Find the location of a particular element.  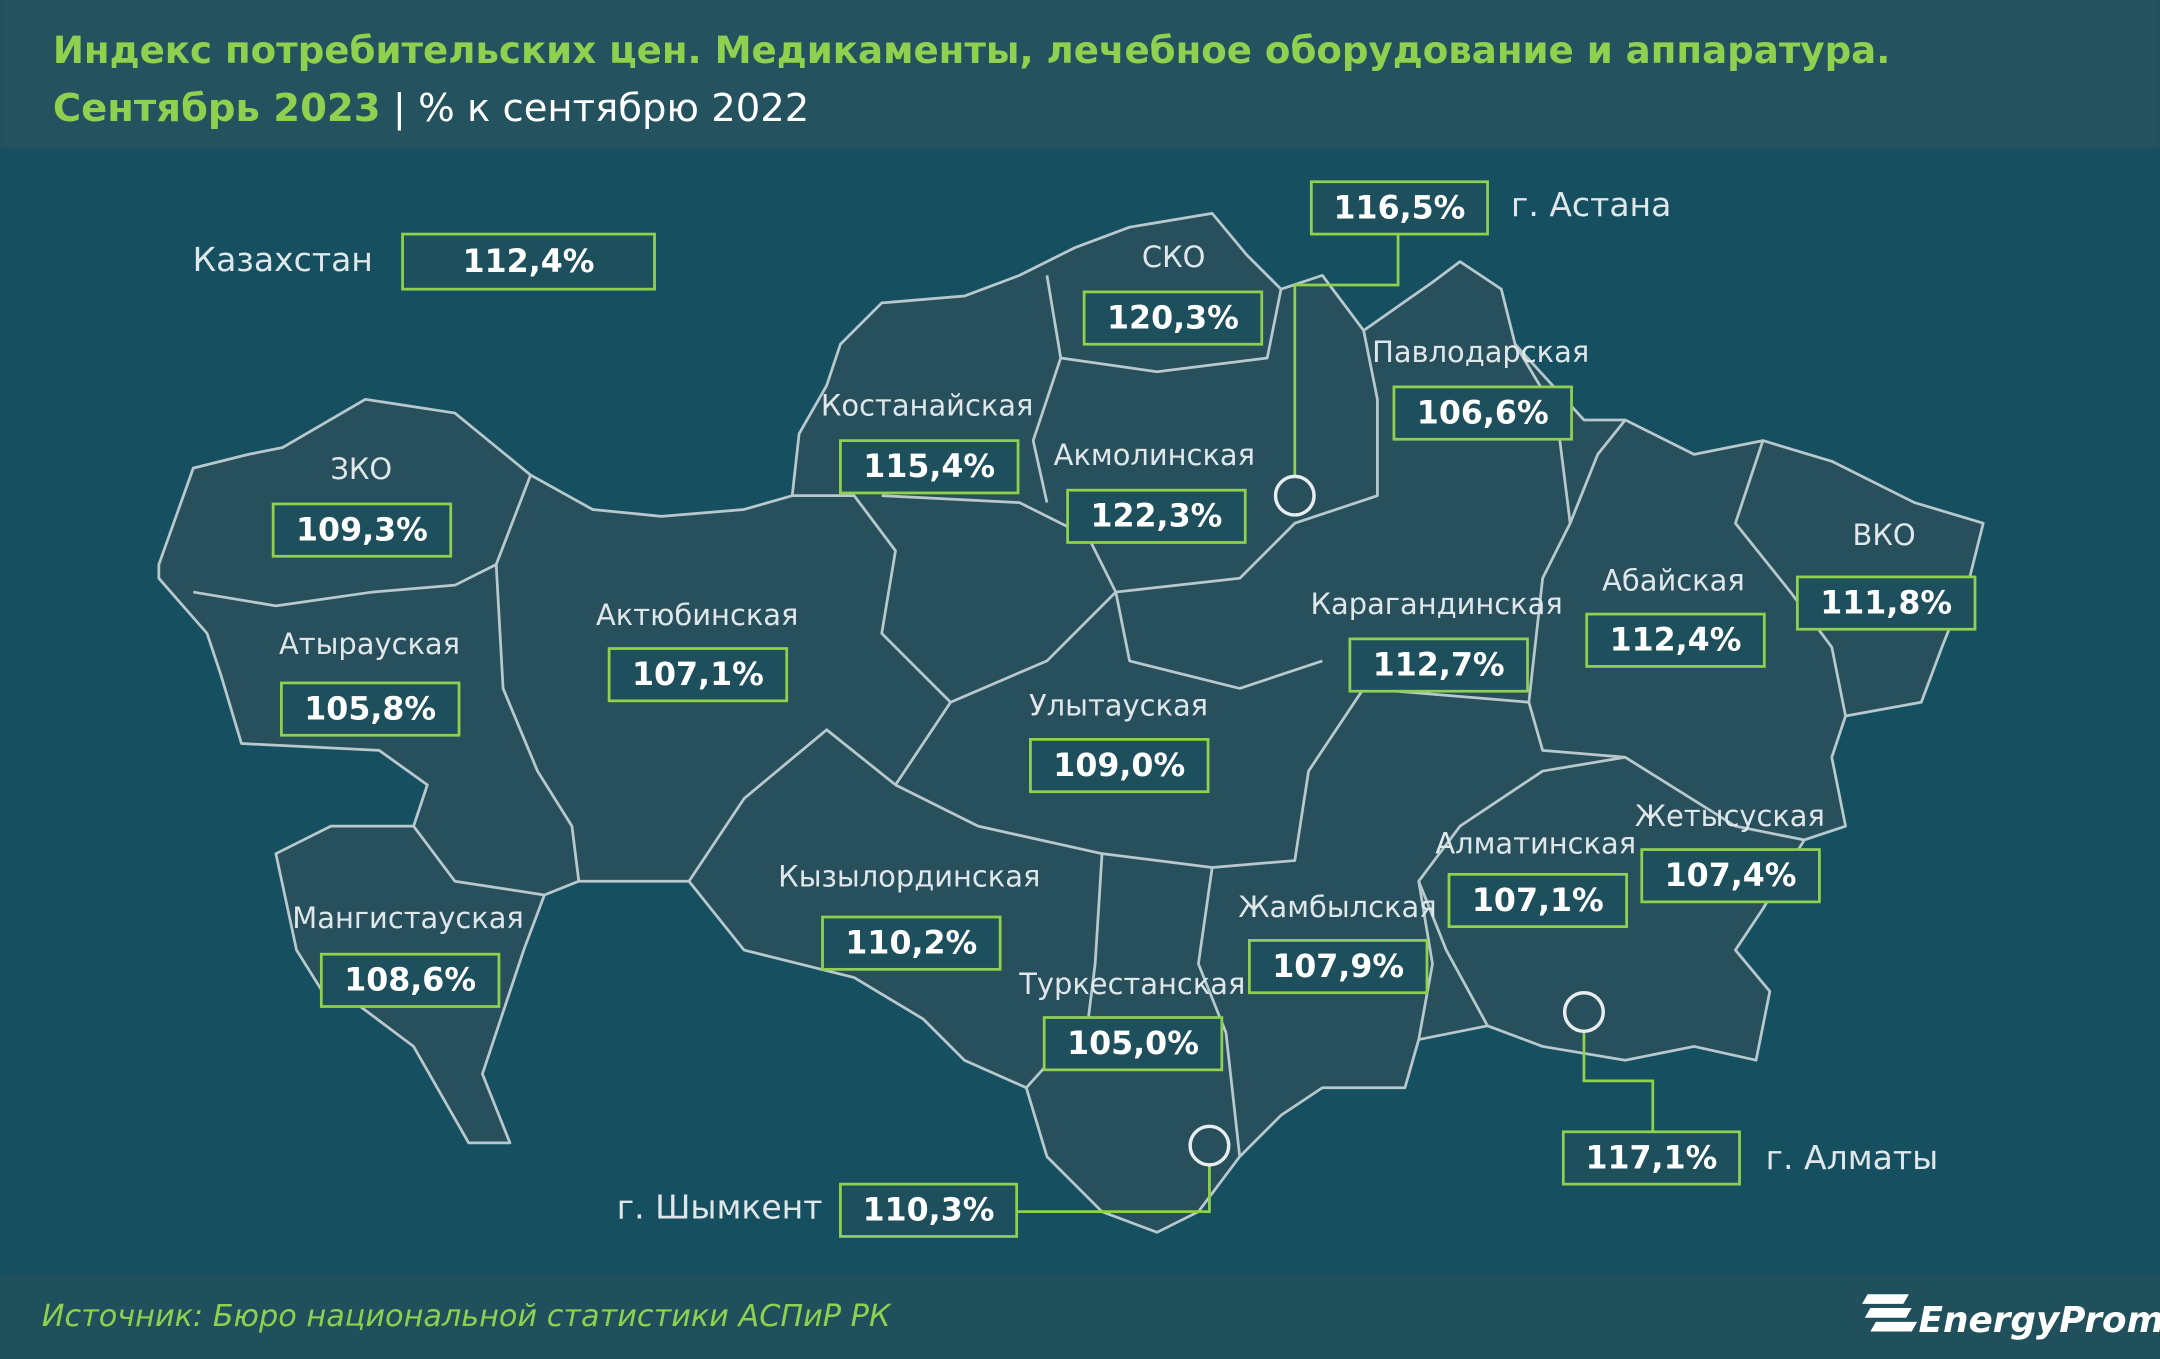

region-name: Жамбылская is located at coordinates (1337, 907).